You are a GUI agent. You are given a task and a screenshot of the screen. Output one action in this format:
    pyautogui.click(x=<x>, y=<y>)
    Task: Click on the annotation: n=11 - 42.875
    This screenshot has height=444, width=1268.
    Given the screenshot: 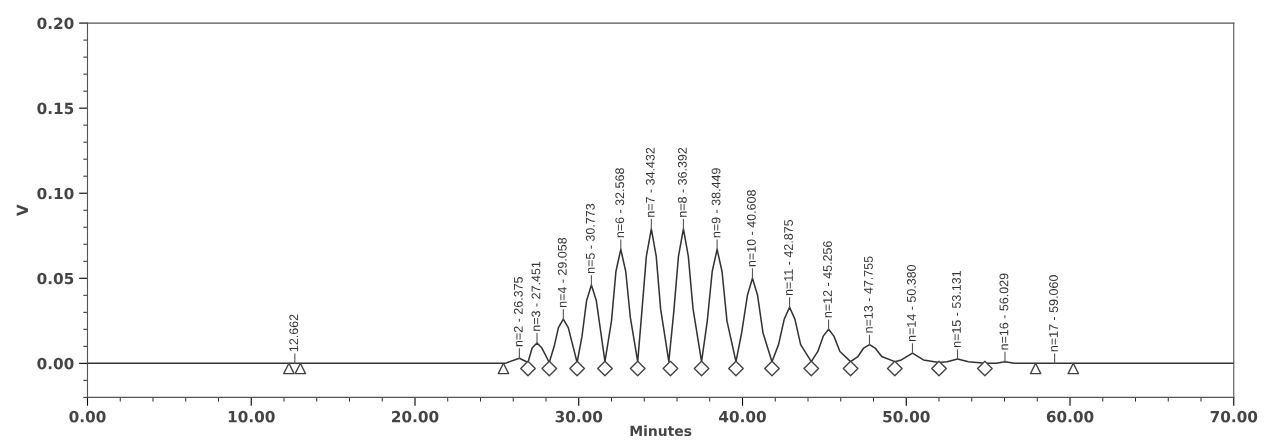 What is the action you would take?
    pyautogui.click(x=788, y=257)
    